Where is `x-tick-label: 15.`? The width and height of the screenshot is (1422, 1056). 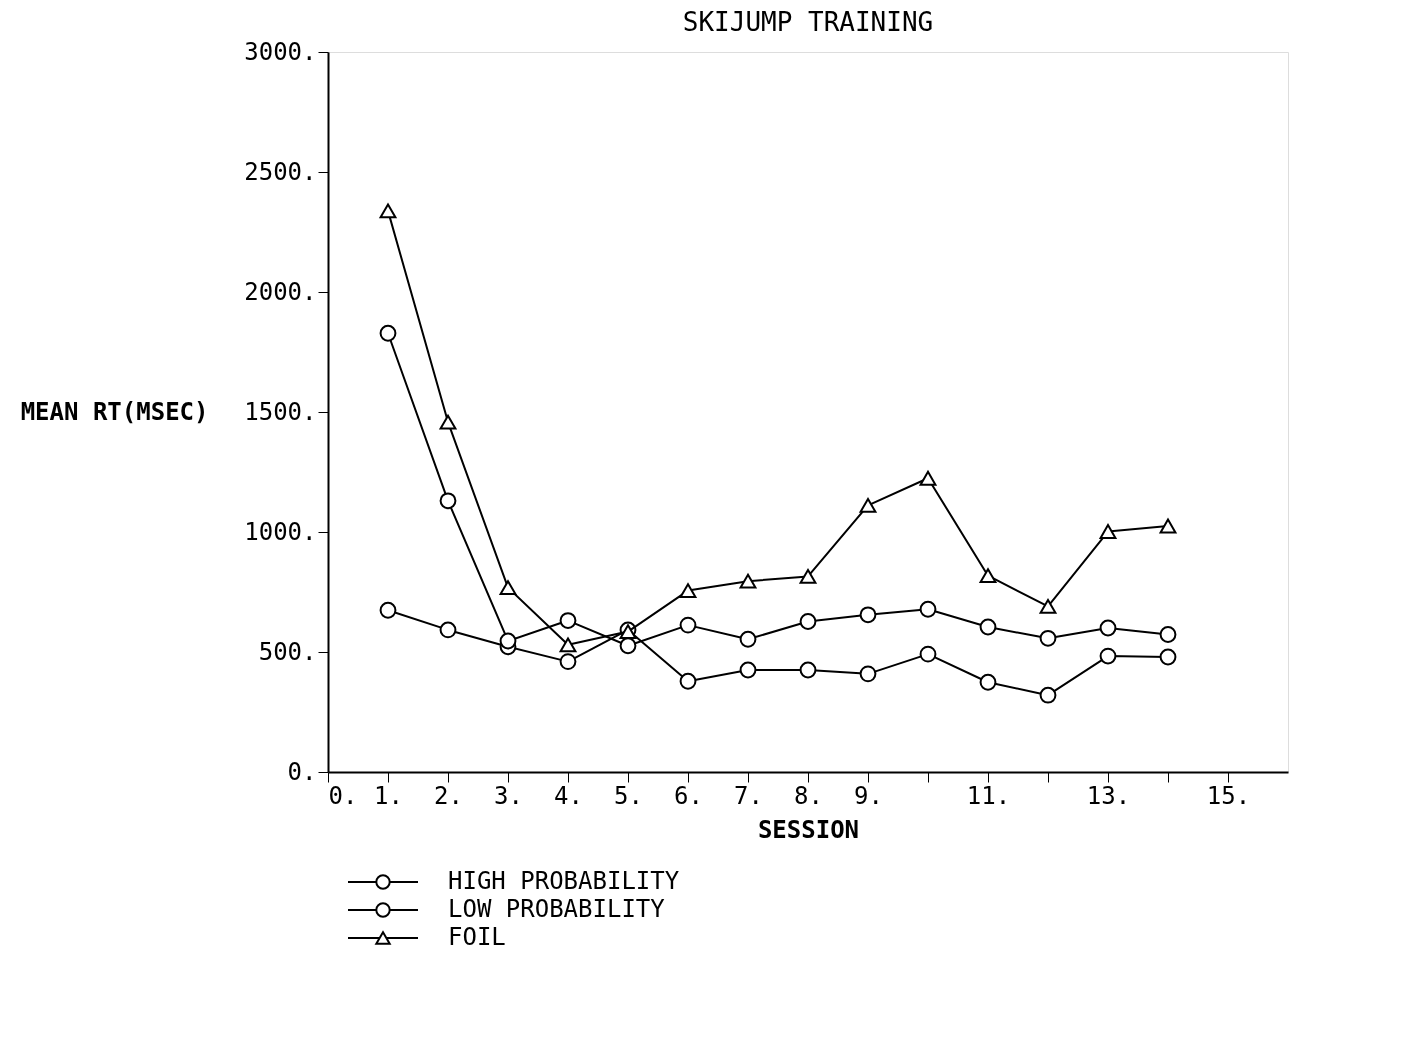 x-tick-label: 15. is located at coordinates (1228, 795).